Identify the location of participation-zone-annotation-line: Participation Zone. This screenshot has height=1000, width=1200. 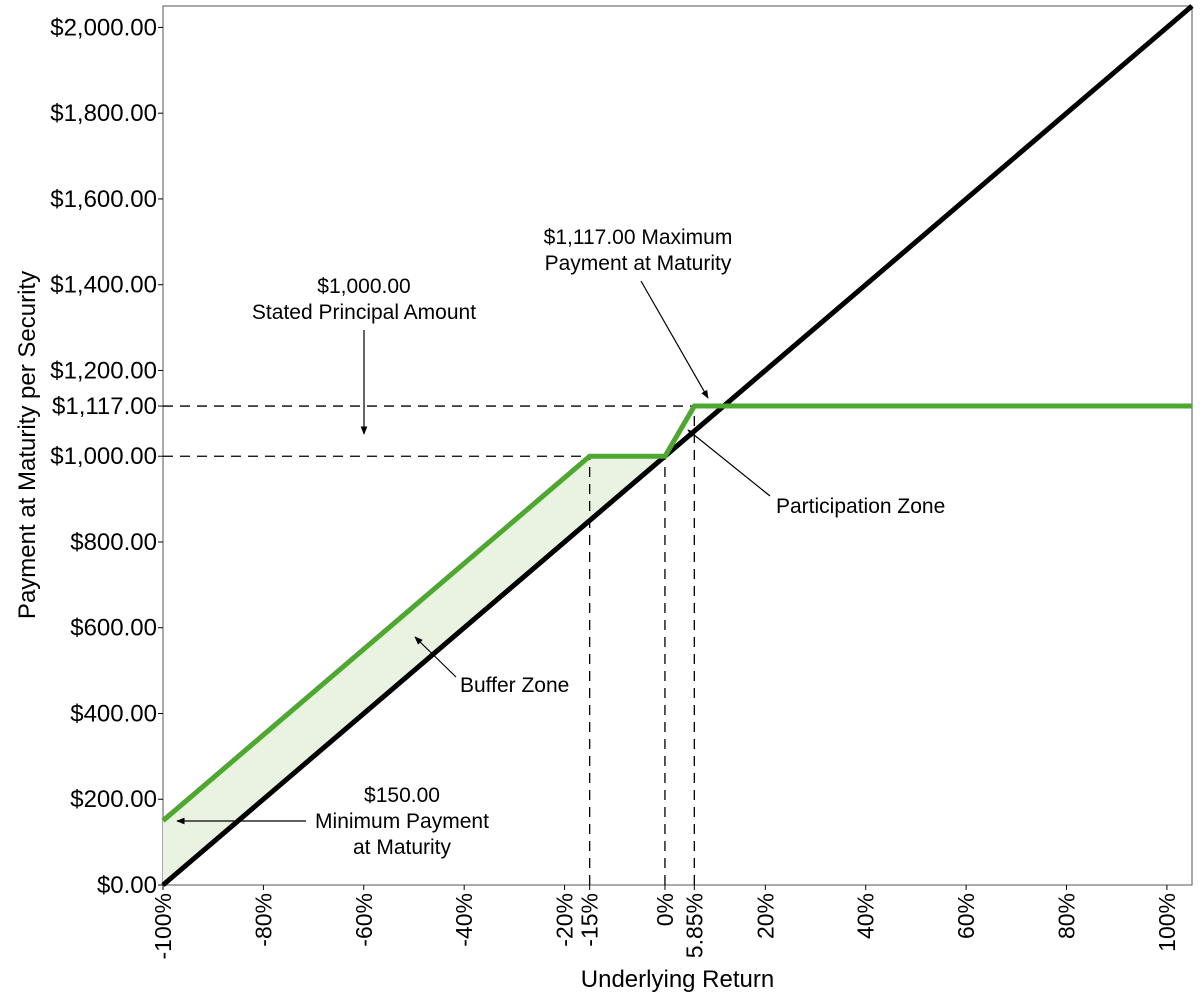
(860, 506).